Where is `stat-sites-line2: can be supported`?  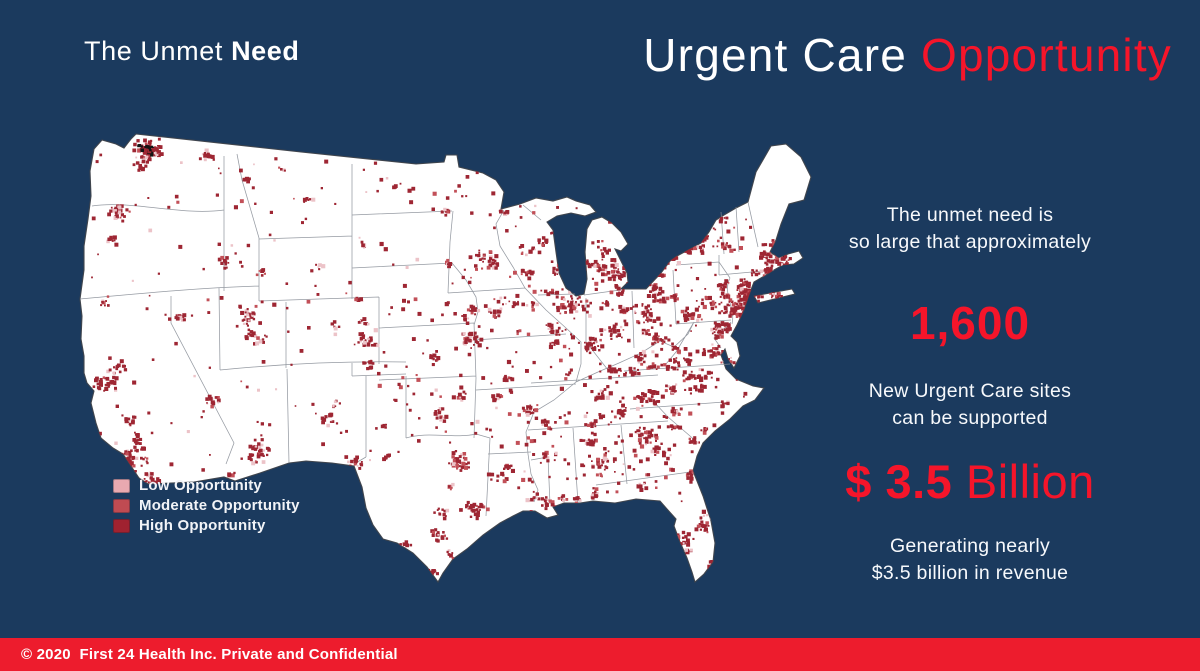 stat-sites-line2: can be supported is located at coordinates (970, 418).